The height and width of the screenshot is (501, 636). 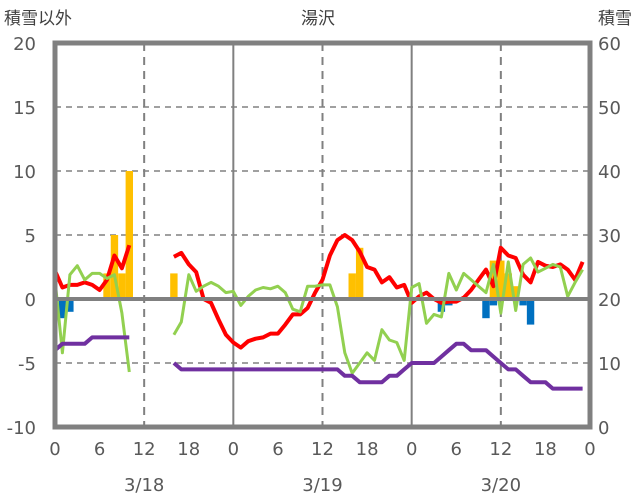 I want to click on left-axis-title: 積雪以外, so click(x=38, y=19).